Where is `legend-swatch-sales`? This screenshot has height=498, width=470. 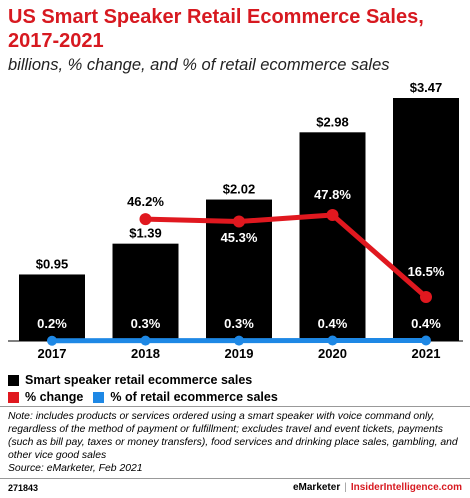 legend-swatch-sales is located at coordinates (13, 380).